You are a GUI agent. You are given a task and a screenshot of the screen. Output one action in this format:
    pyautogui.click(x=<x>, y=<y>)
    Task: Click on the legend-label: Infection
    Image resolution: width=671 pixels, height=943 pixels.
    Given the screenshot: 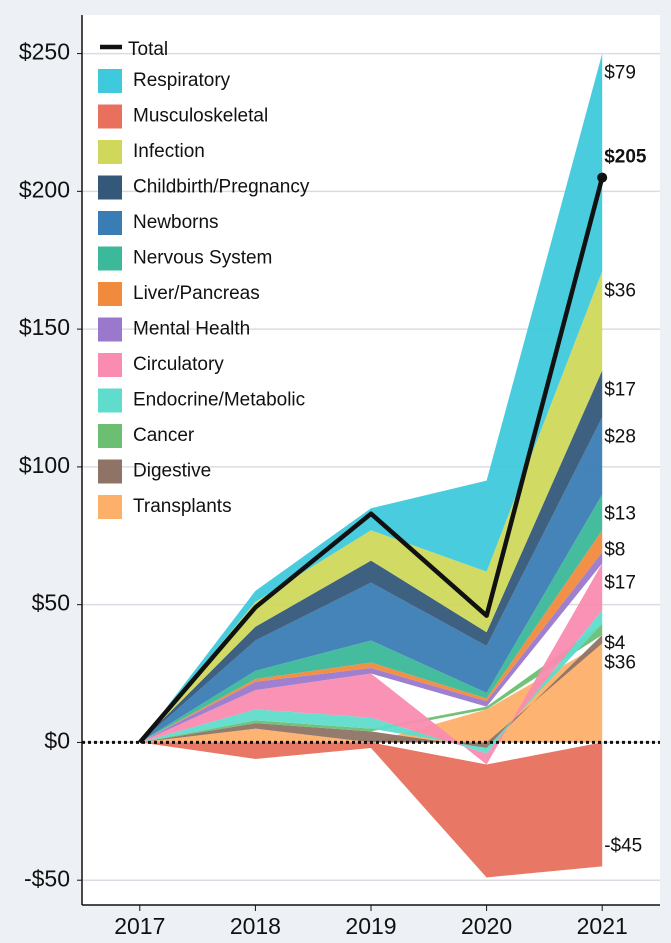 What is the action you would take?
    pyautogui.click(x=169, y=151)
    